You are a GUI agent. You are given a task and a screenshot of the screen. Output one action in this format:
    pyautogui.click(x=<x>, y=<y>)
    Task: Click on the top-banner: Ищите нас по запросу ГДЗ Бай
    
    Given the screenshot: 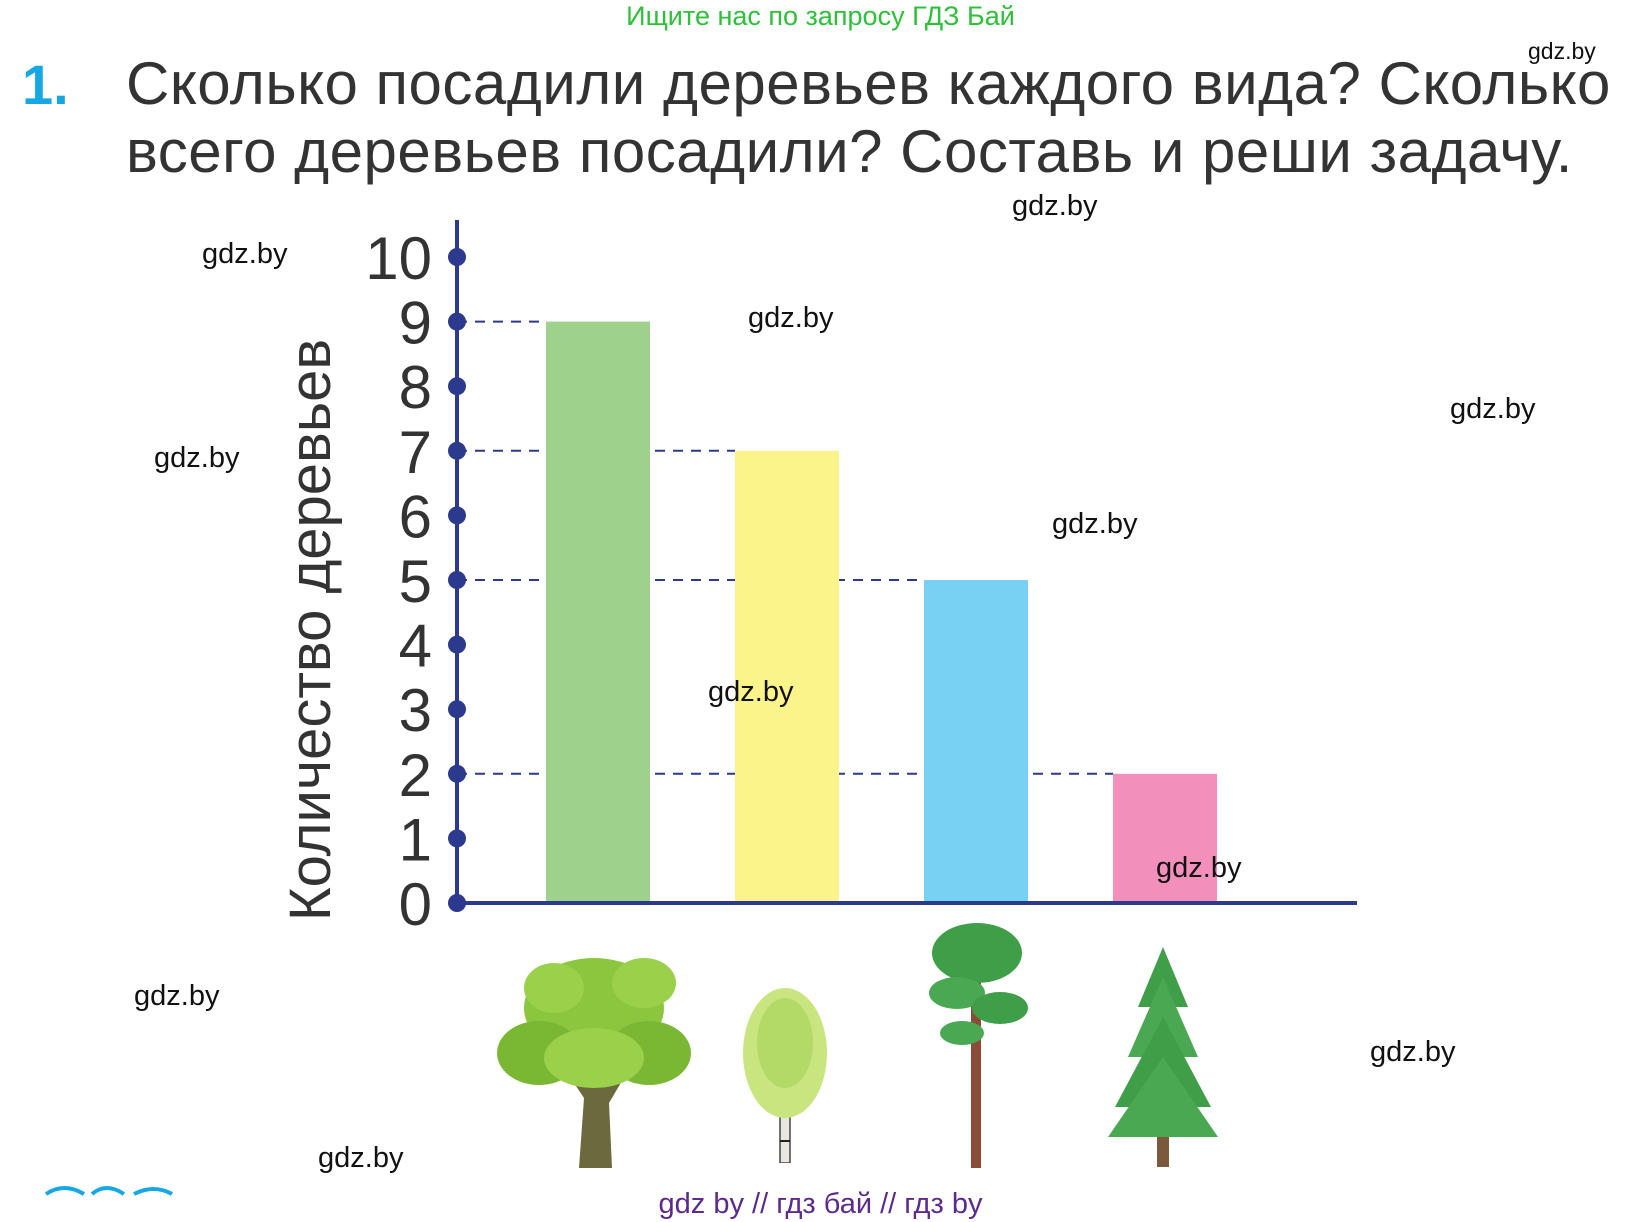 What is the action you would take?
    pyautogui.click(x=820, y=16)
    